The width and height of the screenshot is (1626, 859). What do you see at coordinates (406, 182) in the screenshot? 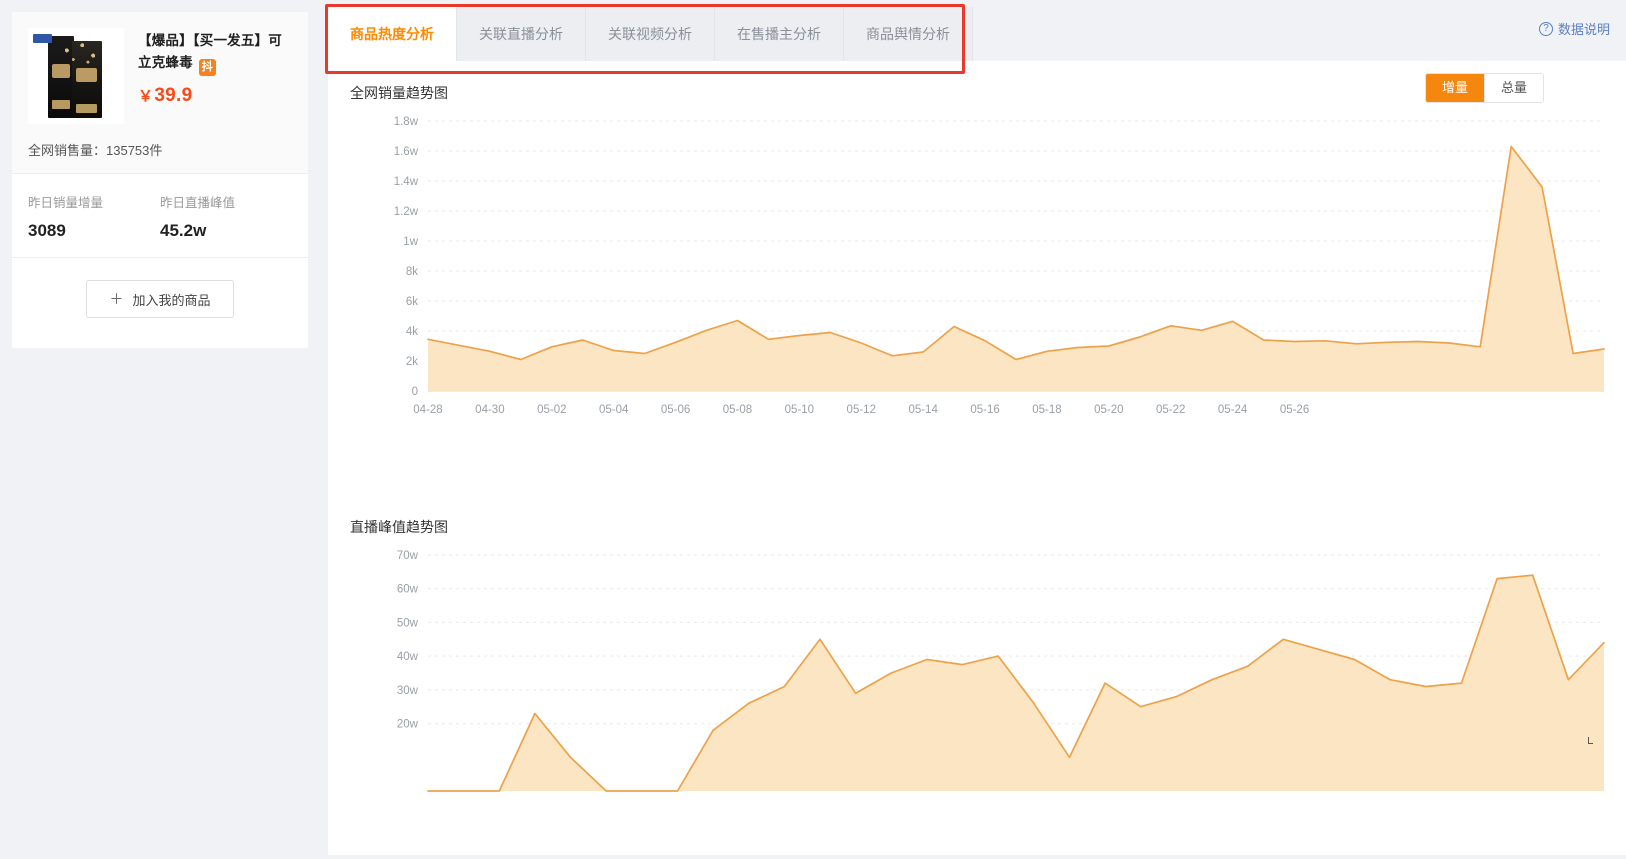
I see `svg-text: 1.4w` at bounding box center [406, 182].